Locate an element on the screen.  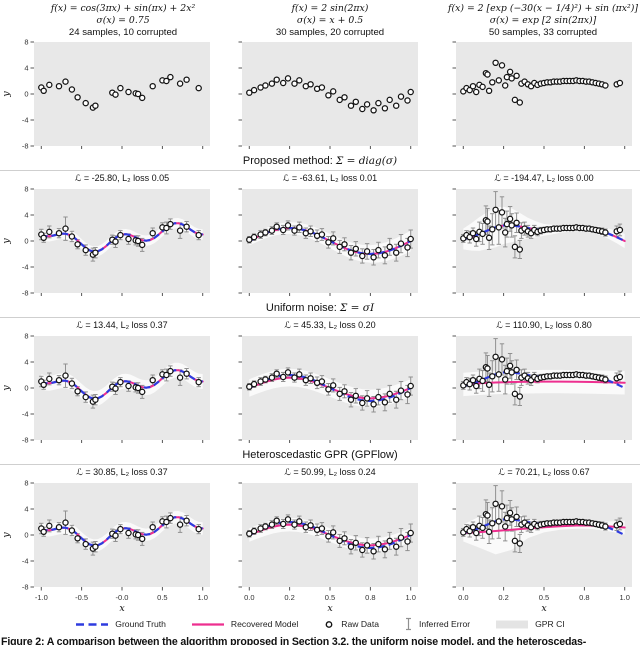
subplot-title: ℒ = -63.61, L₂ loss 0.01 is located at coordinates (330, 178).